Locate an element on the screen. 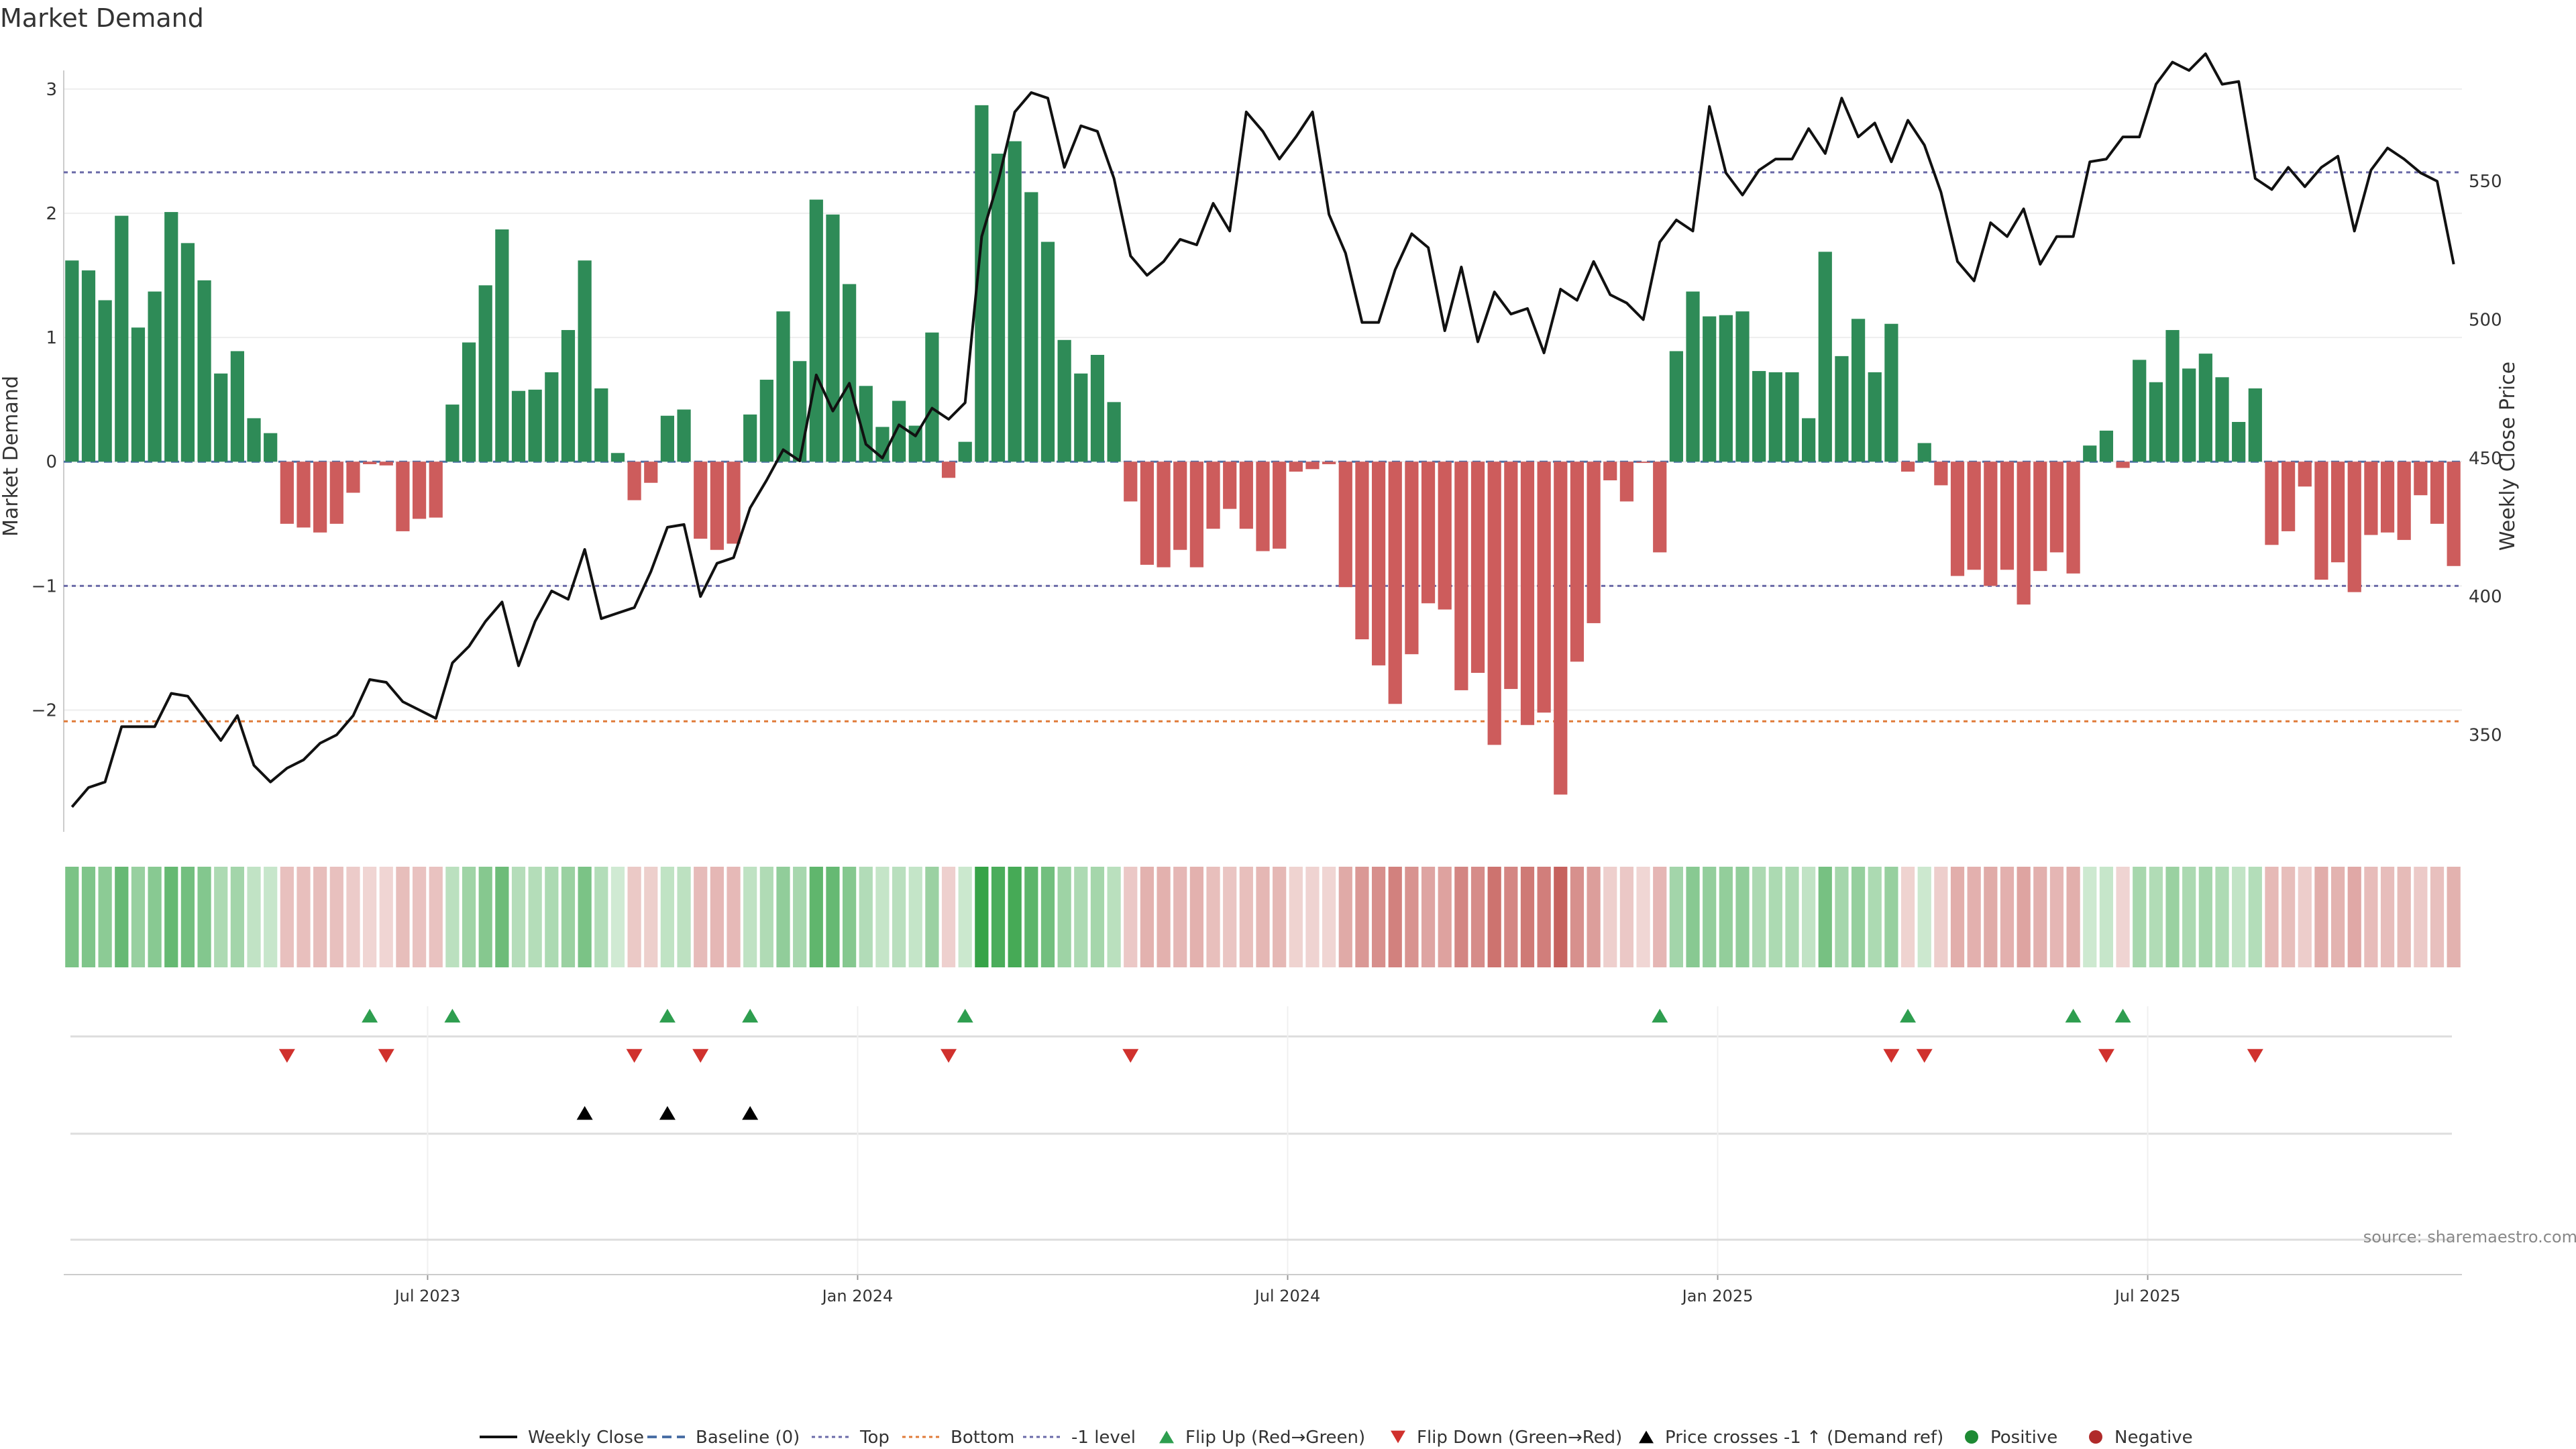 Image resolution: width=2576 pixels, height=1449 pixels. legend-label: Flip Up (Red→Green) is located at coordinates (1275, 1438).